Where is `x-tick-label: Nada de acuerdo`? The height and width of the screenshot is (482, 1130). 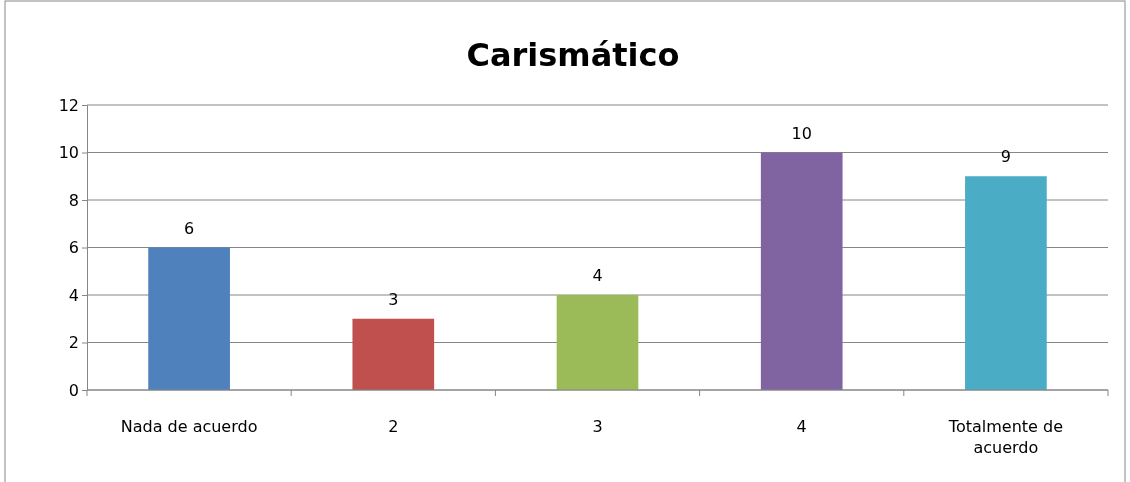 x-tick-label: Nada de acuerdo is located at coordinates (189, 426).